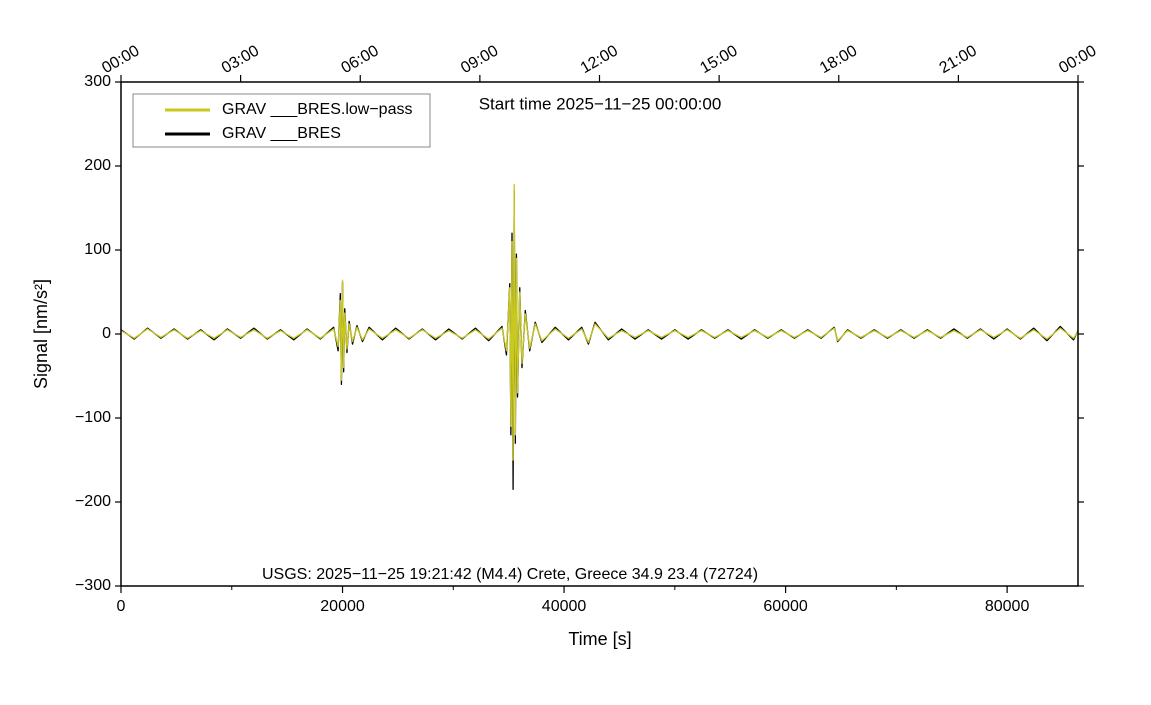 The height and width of the screenshot is (705, 1151). Describe the element at coordinates (1007, 606) in the screenshot. I see `x-tick-label: 80000` at that location.